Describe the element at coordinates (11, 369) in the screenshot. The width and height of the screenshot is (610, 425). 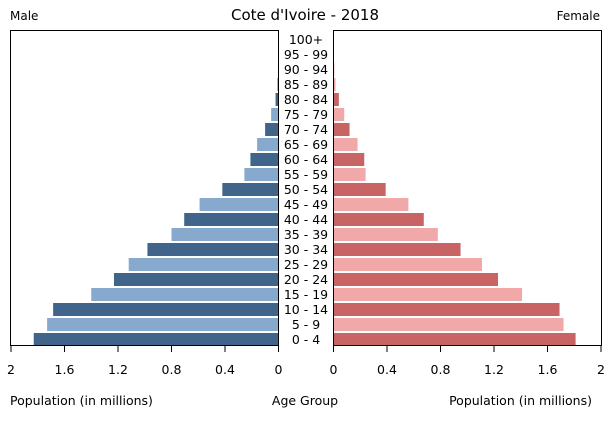
I see `male-x-tick-label: 2` at that location.